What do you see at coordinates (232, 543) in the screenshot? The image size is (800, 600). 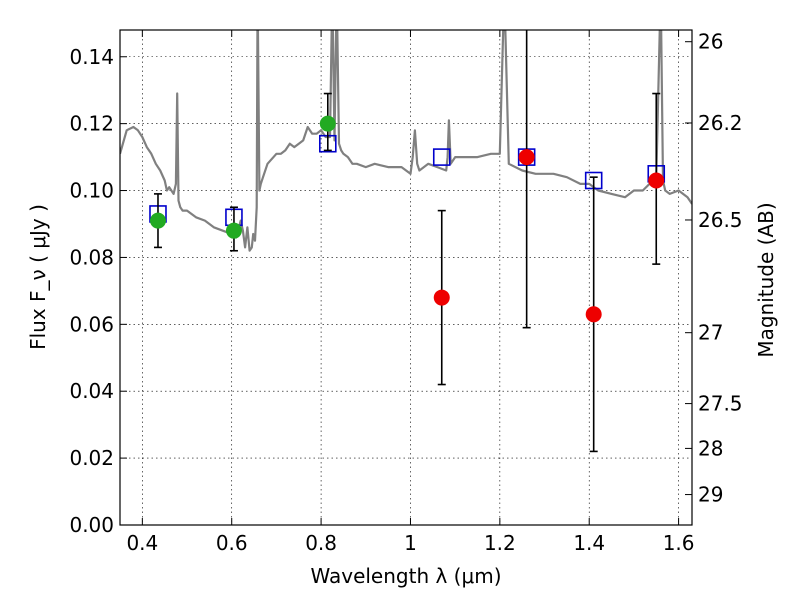 I see `x-tick-label: 0.6` at bounding box center [232, 543].